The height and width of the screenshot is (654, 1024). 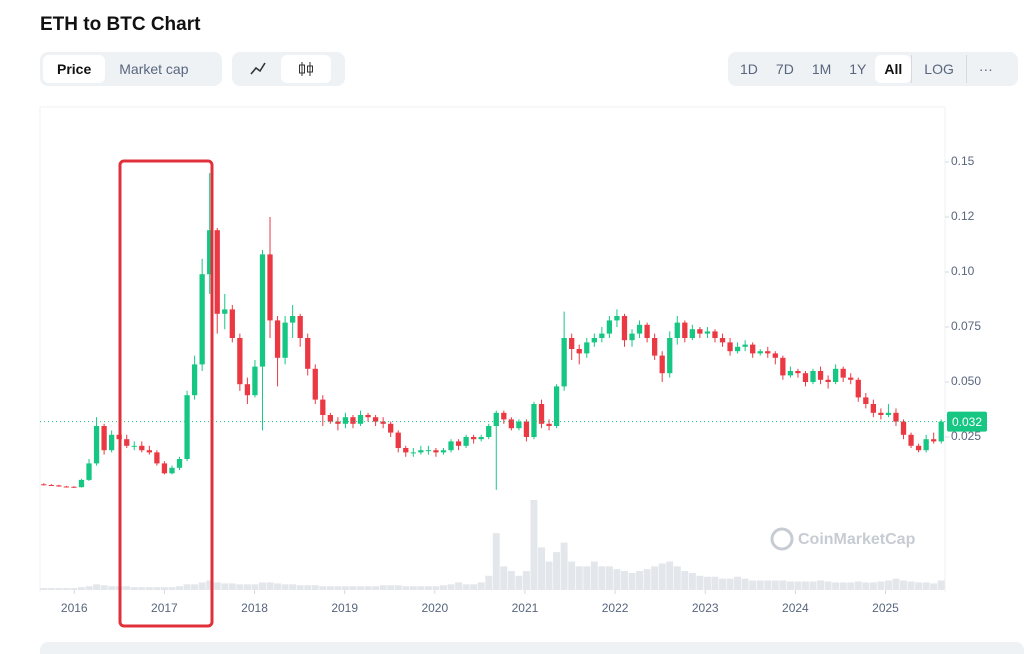 What do you see at coordinates (985, 69) in the screenshot?
I see `more: ···` at bounding box center [985, 69].